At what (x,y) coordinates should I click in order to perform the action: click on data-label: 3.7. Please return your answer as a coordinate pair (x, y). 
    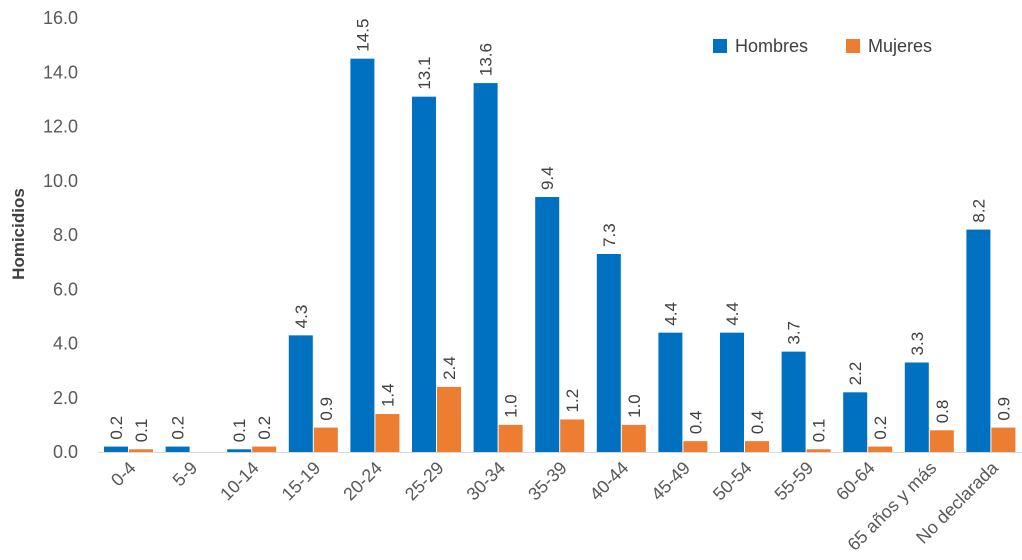
    Looking at the image, I should click on (794, 333).